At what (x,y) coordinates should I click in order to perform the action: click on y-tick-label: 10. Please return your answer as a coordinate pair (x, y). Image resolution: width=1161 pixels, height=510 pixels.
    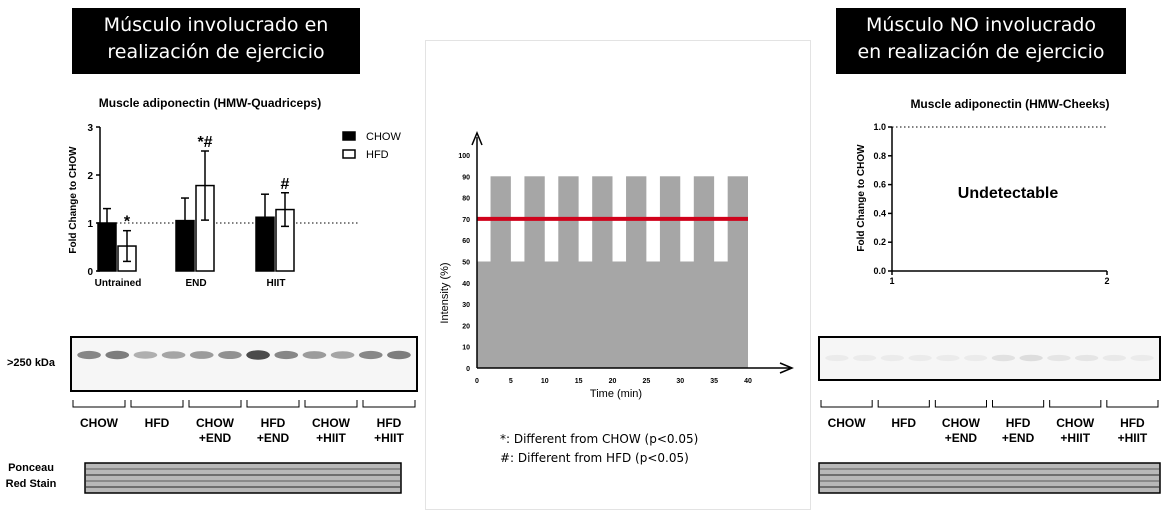
    Looking at the image, I should click on (466, 348).